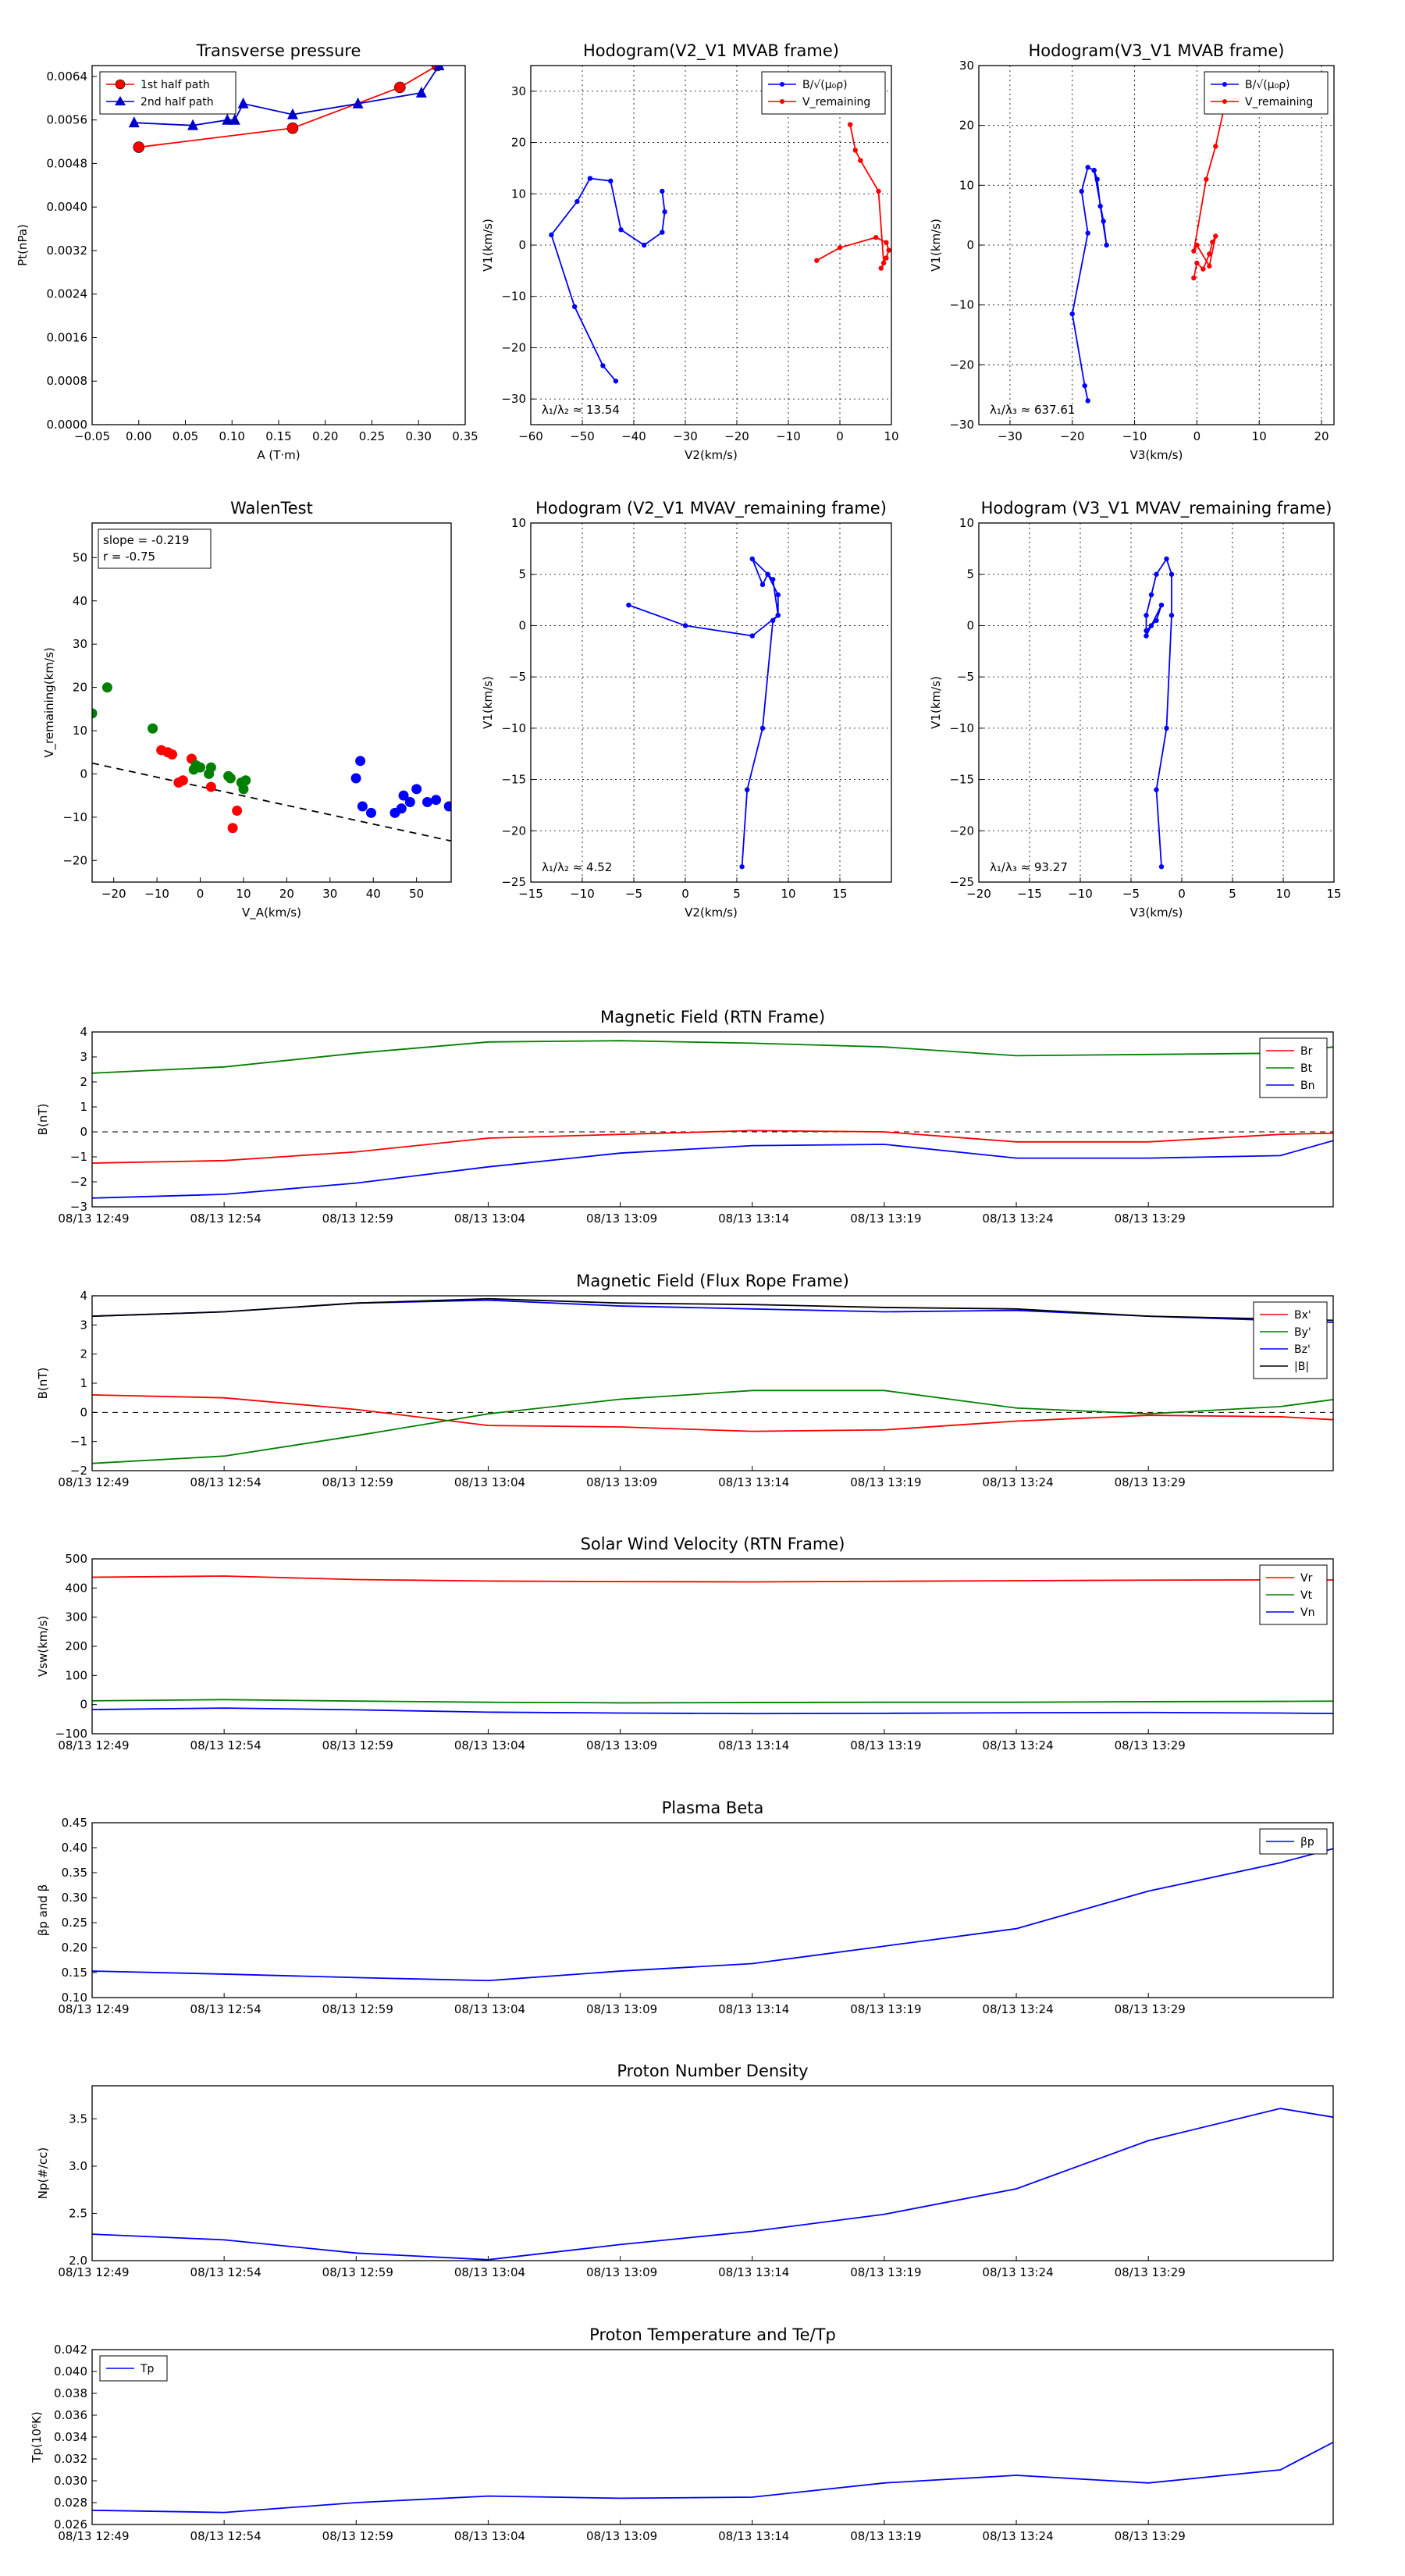 The width and height of the screenshot is (1405, 2576). I want to click on hodogram-v2-v1-mvav-title: Hodogram (V2_V1 MVAV_remaining frame), so click(711, 508).